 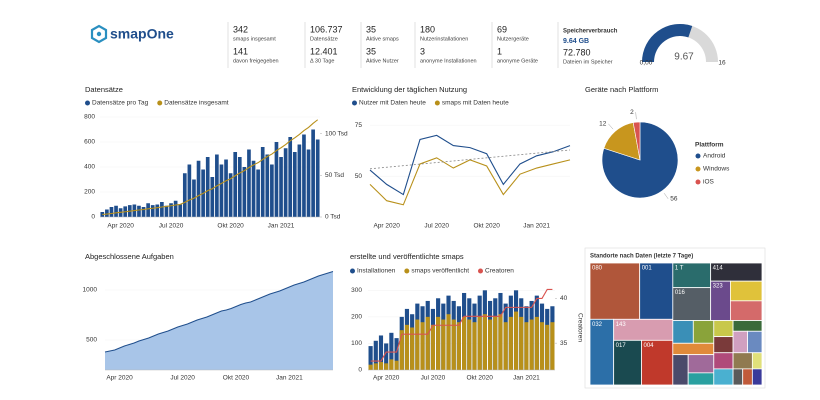 I want to click on trend-line, so click(x=470, y=159).